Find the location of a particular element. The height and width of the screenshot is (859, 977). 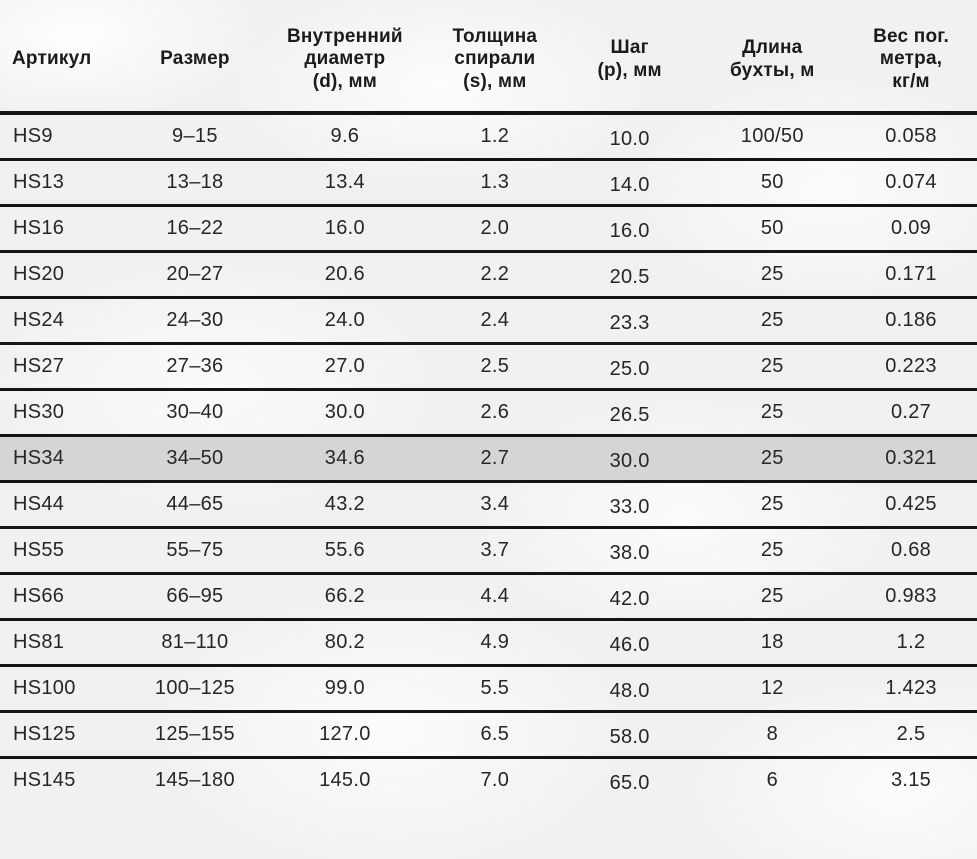

cell-size: 27–36 is located at coordinates (195, 365).